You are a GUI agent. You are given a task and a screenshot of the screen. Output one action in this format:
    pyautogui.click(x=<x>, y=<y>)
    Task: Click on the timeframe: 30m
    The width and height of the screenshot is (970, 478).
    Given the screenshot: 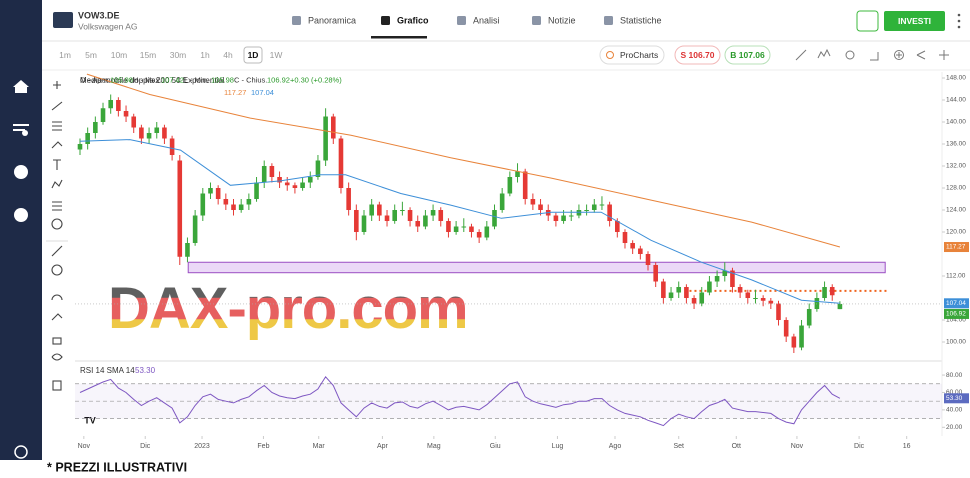 What is the action you would take?
    pyautogui.click(x=178, y=55)
    